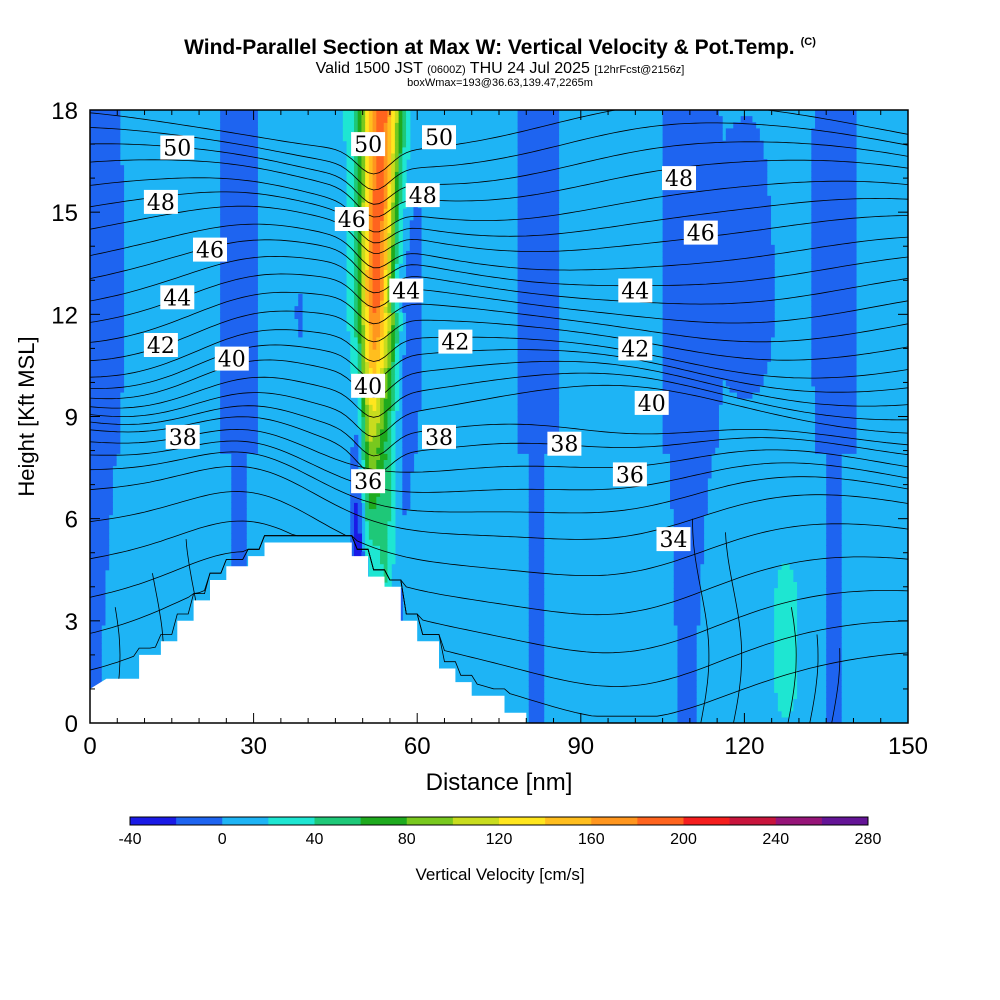  What do you see at coordinates (652, 404) in the screenshot?
I see `contour-label-text: 40` at bounding box center [652, 404].